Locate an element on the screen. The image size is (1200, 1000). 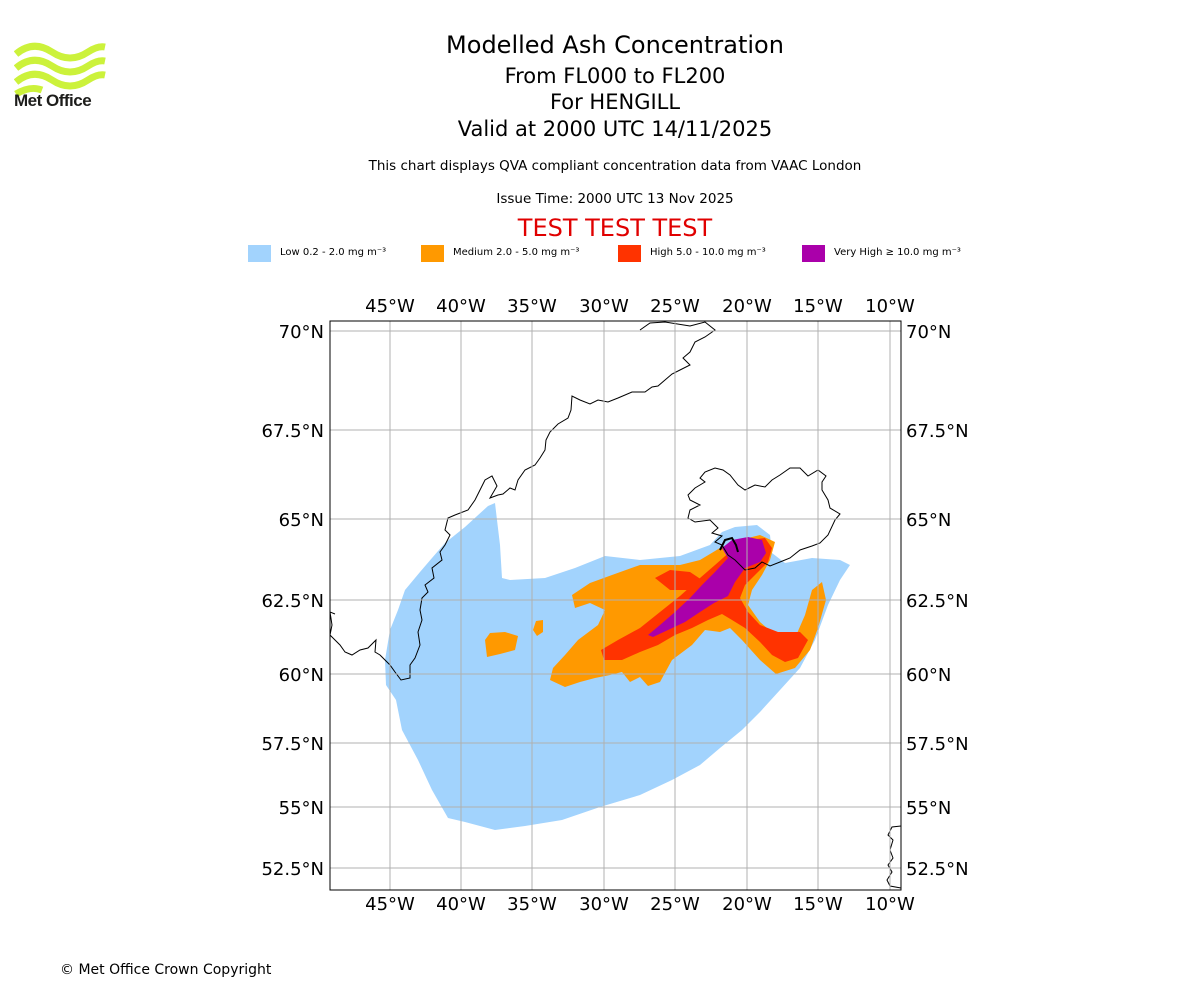
lon-label-bottom: 35°W is located at coordinates (532, 904).